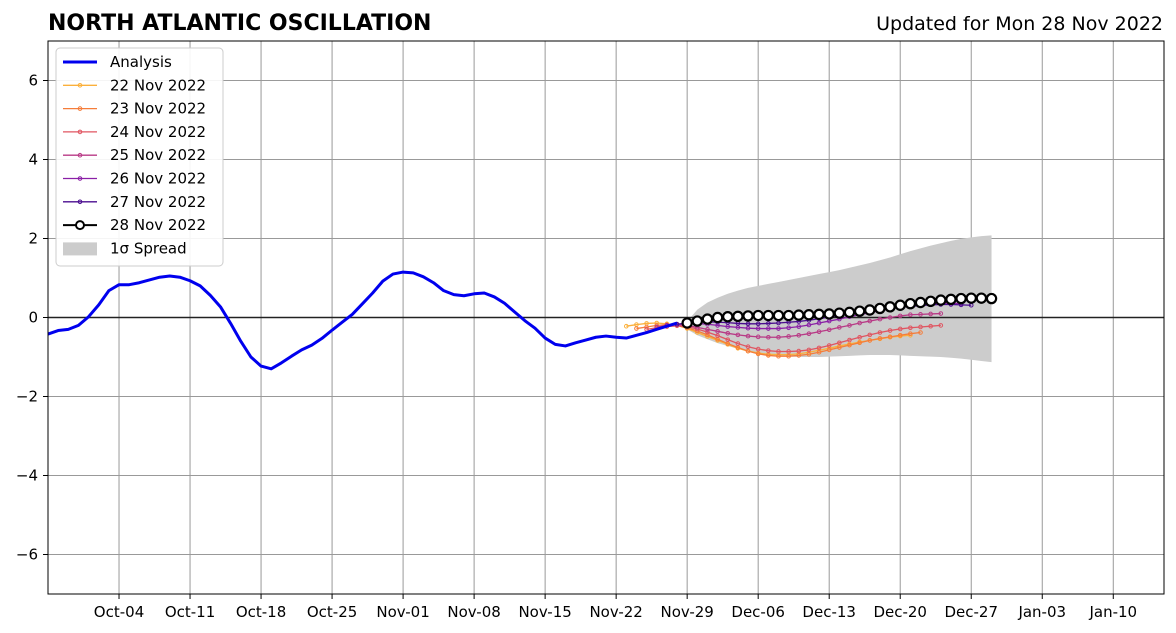  What do you see at coordinates (33, 160) in the screenshot?
I see `y-tick-label: 4` at bounding box center [33, 160].